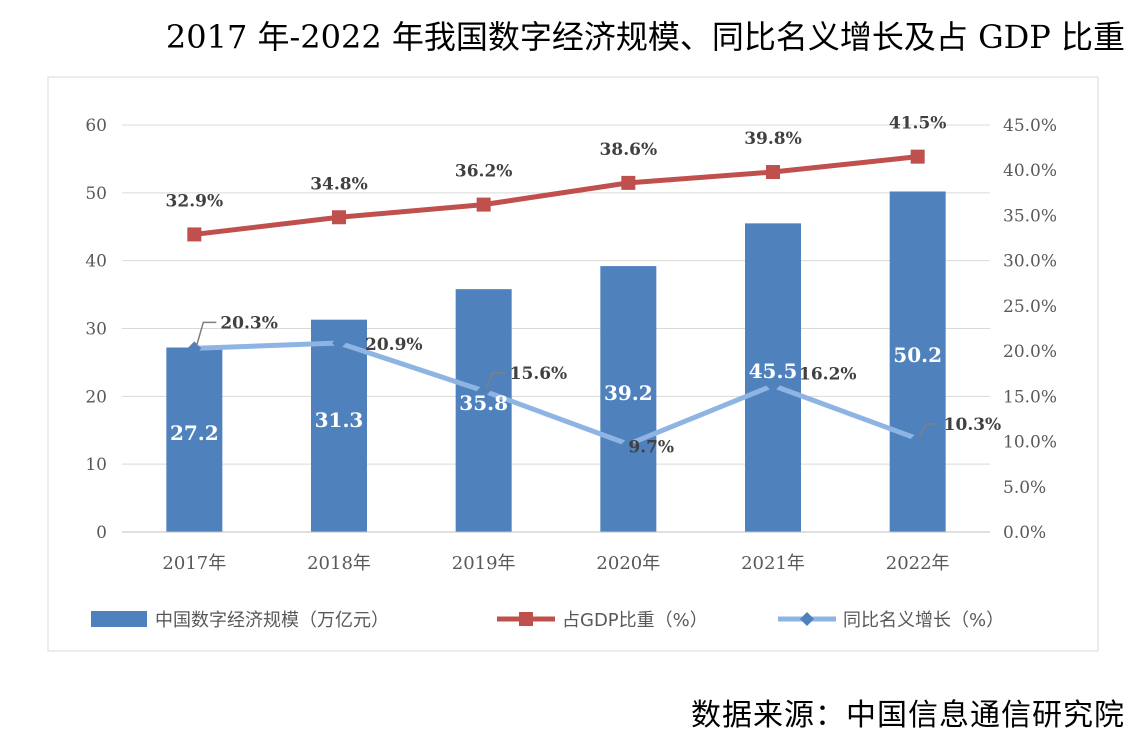 The image size is (1147, 747). I want to click on bar-value-label: 31.3, so click(339, 420).